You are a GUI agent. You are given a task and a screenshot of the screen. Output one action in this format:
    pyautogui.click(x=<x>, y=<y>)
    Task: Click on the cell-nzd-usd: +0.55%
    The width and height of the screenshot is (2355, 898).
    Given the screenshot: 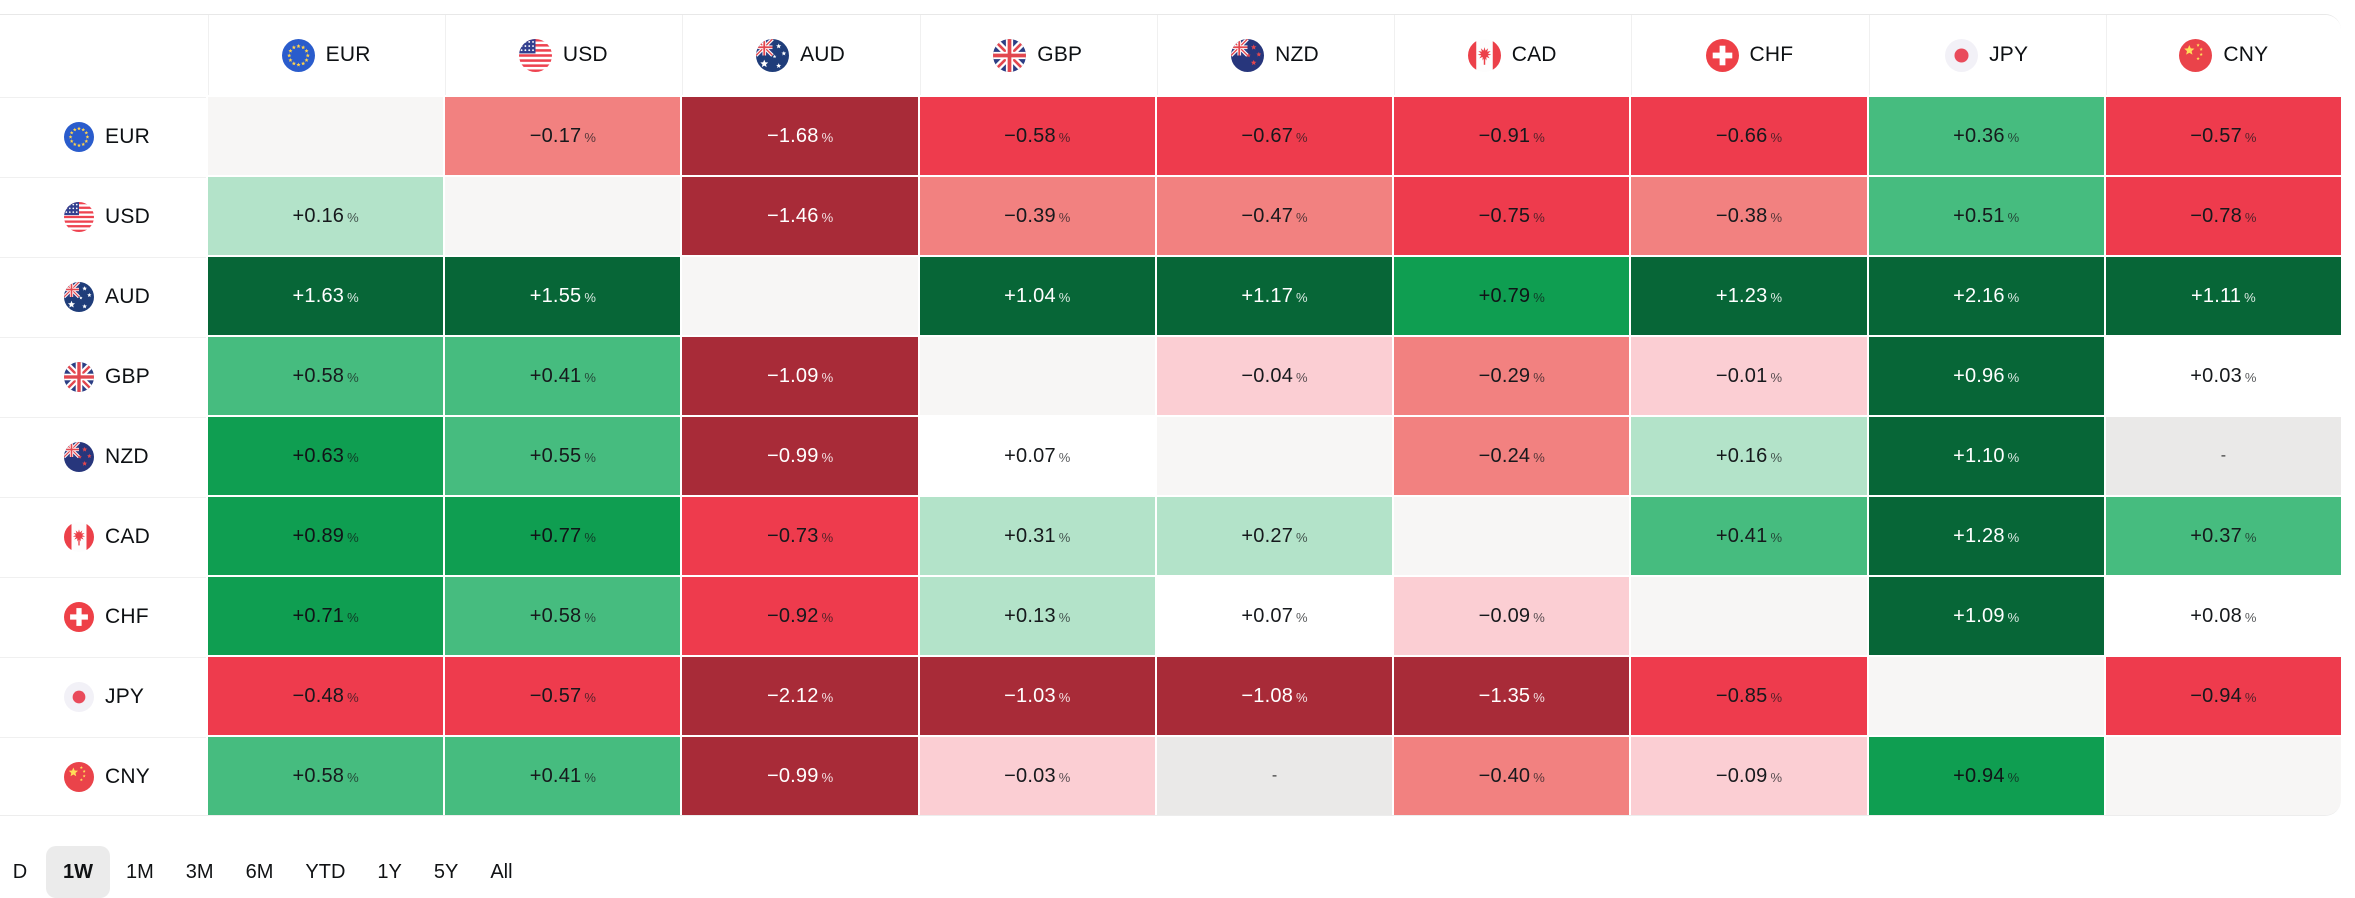 What is the action you would take?
    pyautogui.click(x=563, y=456)
    